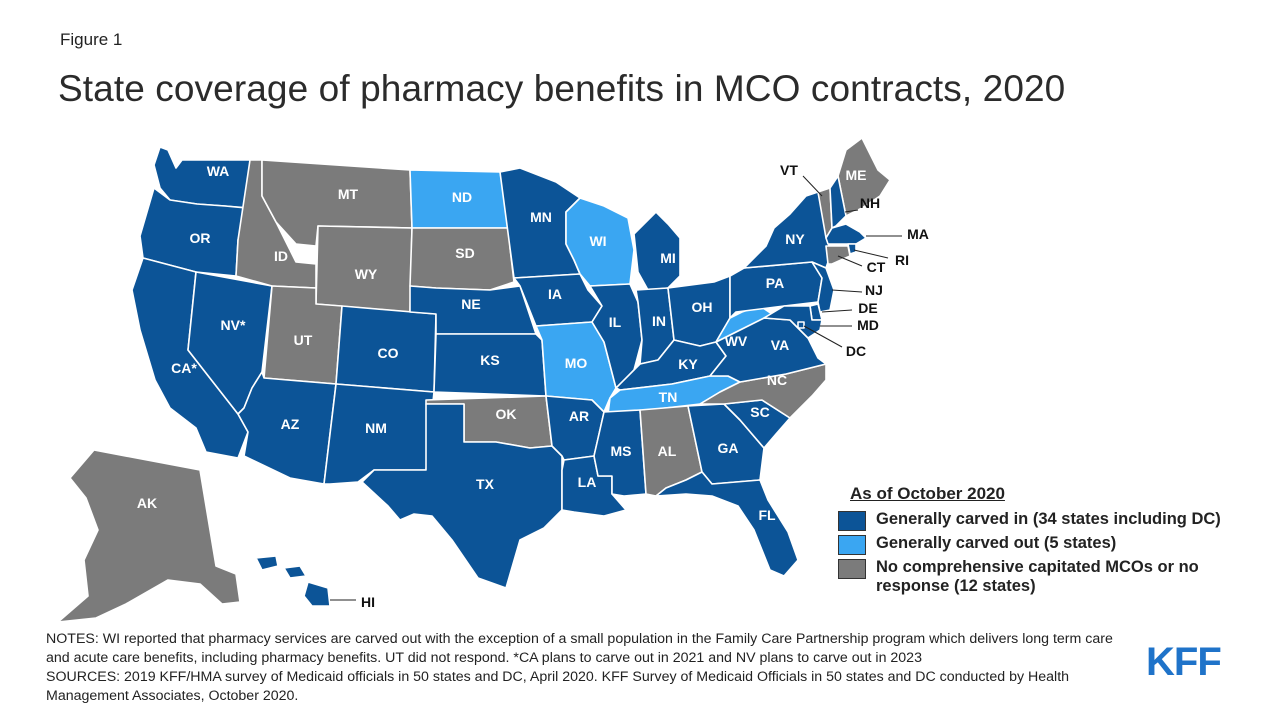 The width and height of the screenshot is (1280, 720). Describe the element at coordinates (388, 353) in the screenshot. I see `state-label-co: CO` at that location.